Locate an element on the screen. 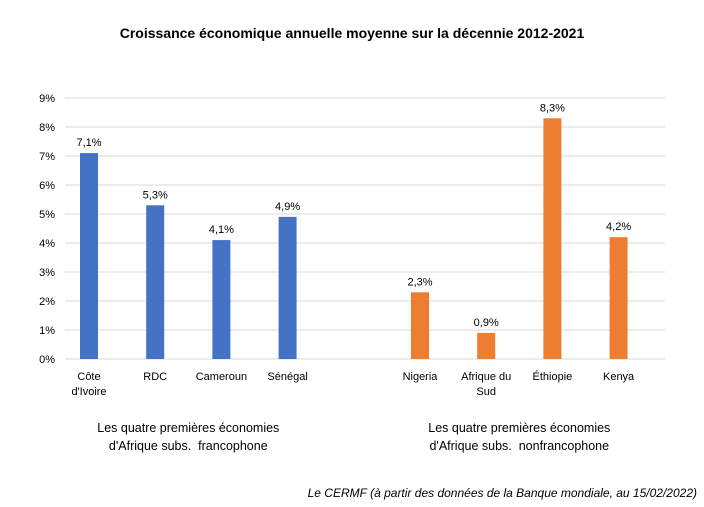  x-tick-label: Sénégal is located at coordinates (287, 377).